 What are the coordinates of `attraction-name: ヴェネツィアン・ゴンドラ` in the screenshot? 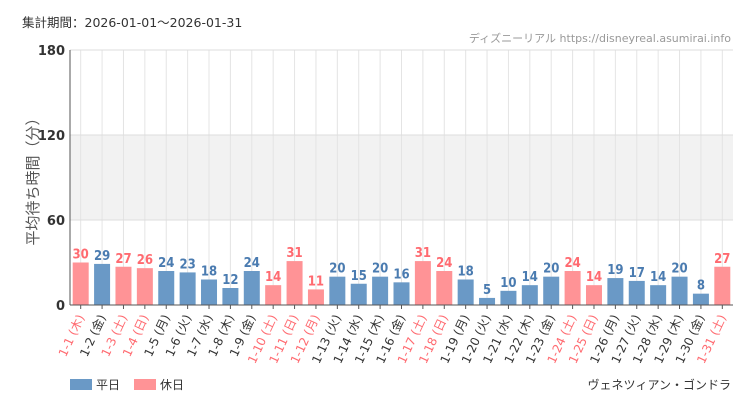 It's located at (659, 384).